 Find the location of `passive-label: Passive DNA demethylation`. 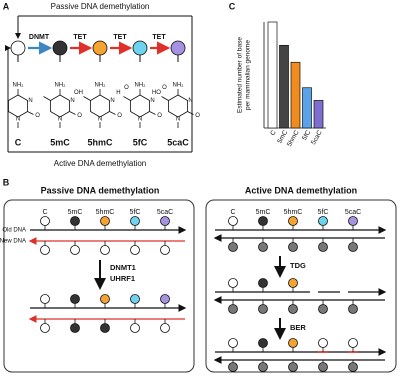

passive-label: Passive DNA demethylation is located at coordinates (100, 6).